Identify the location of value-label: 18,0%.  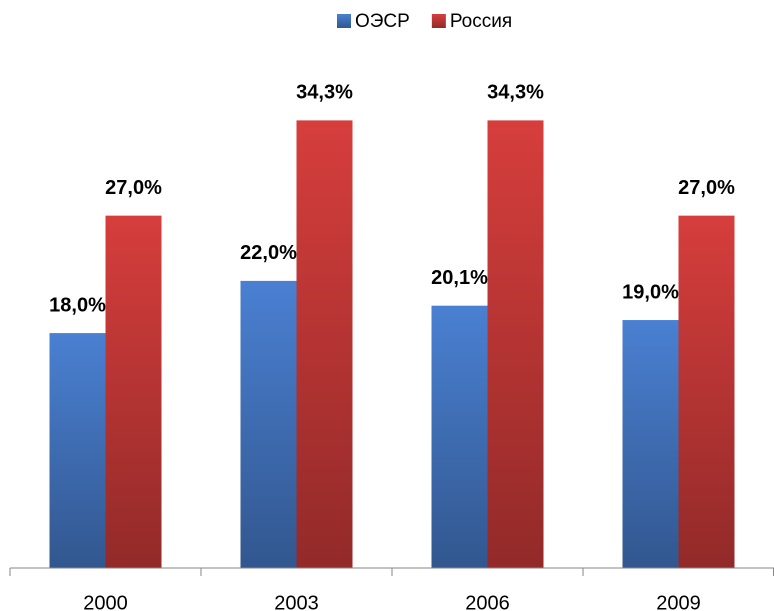
(77, 305).